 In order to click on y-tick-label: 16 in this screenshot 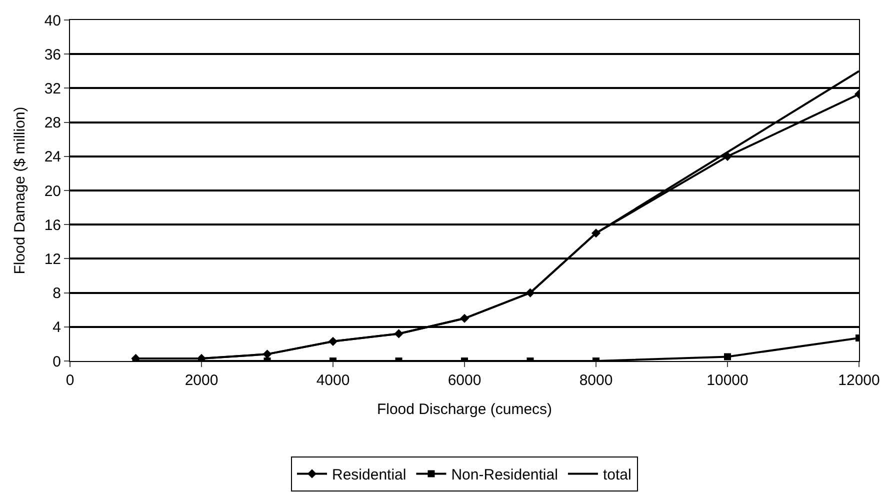, I will do `click(52, 225)`.